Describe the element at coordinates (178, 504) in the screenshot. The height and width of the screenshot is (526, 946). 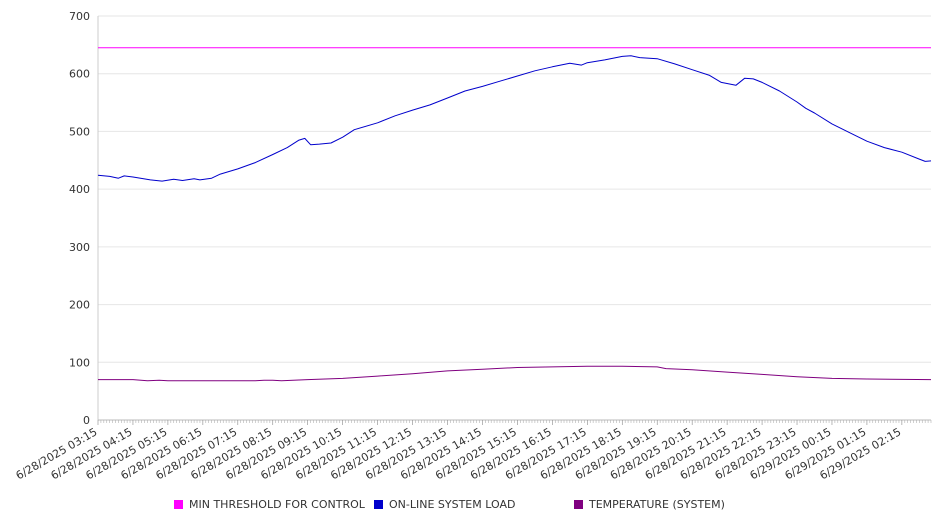
I see `legend-swatch-min-threshold` at that location.